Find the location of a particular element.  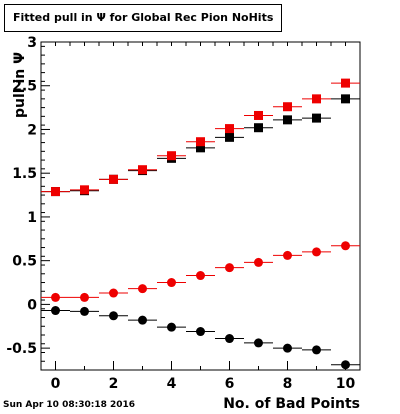

y-tick-label: -0.5 is located at coordinates (21, 349).